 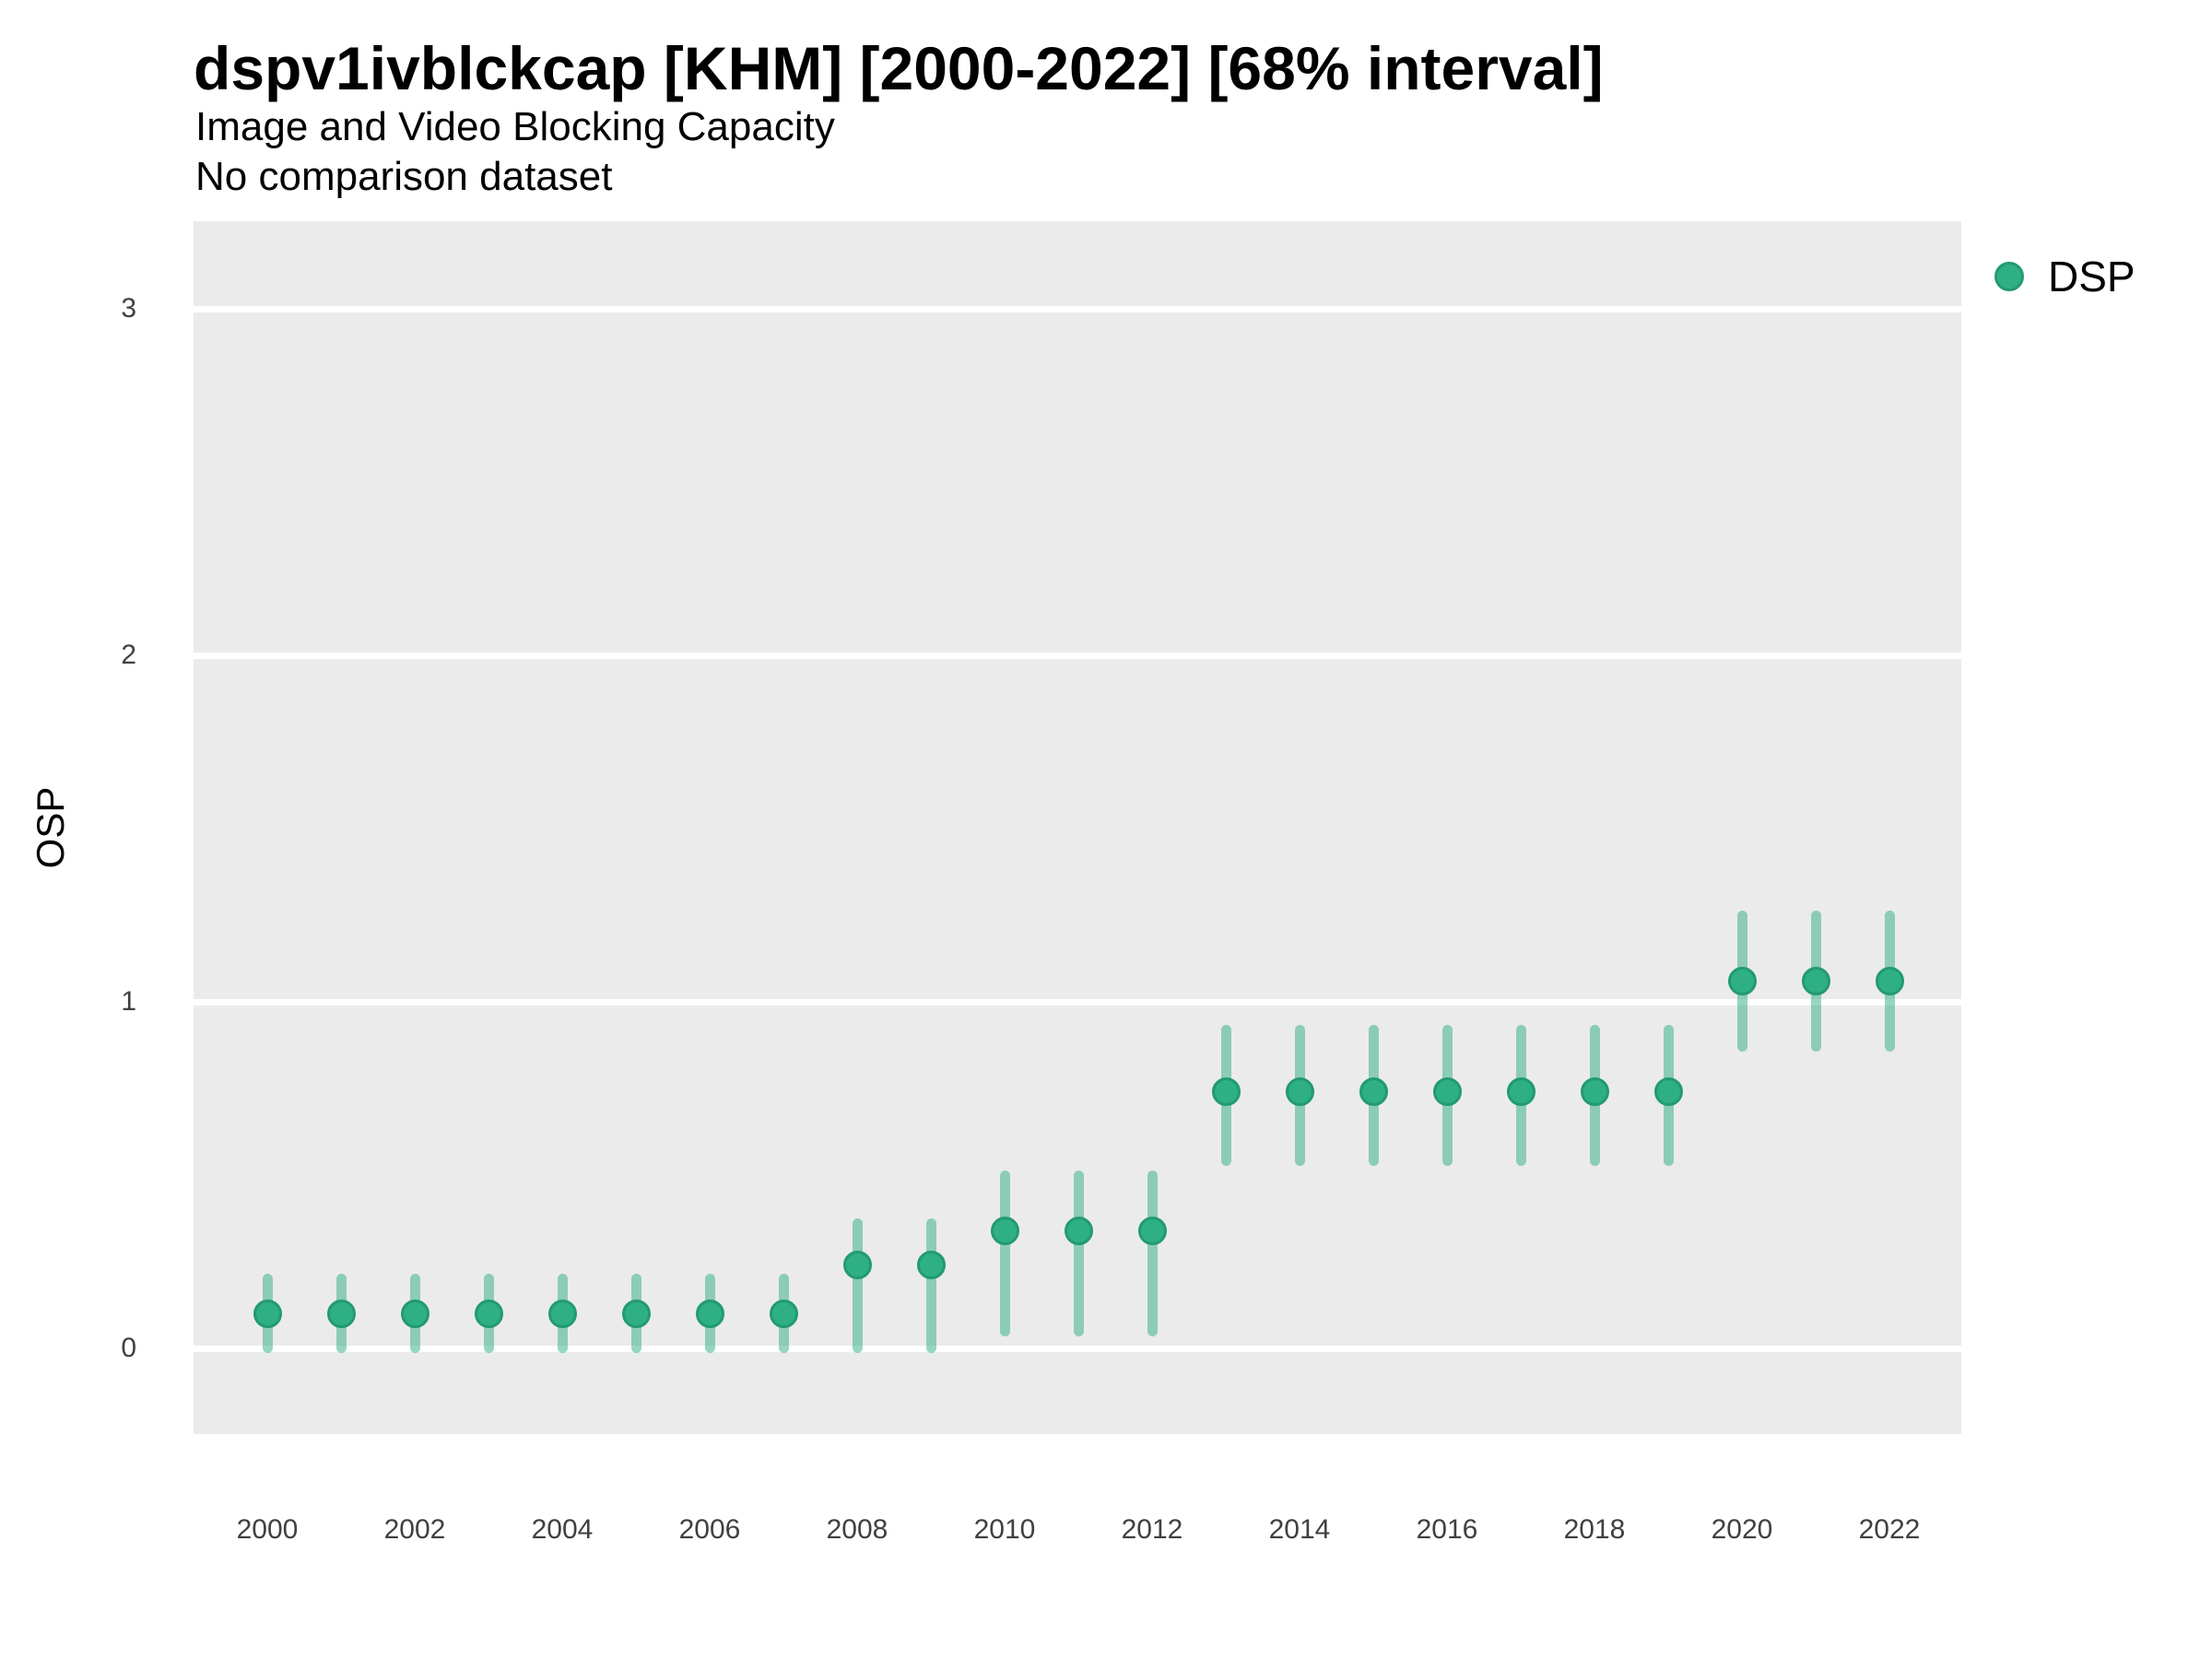 I want to click on data-point-2019, so click(x=1668, y=1092).